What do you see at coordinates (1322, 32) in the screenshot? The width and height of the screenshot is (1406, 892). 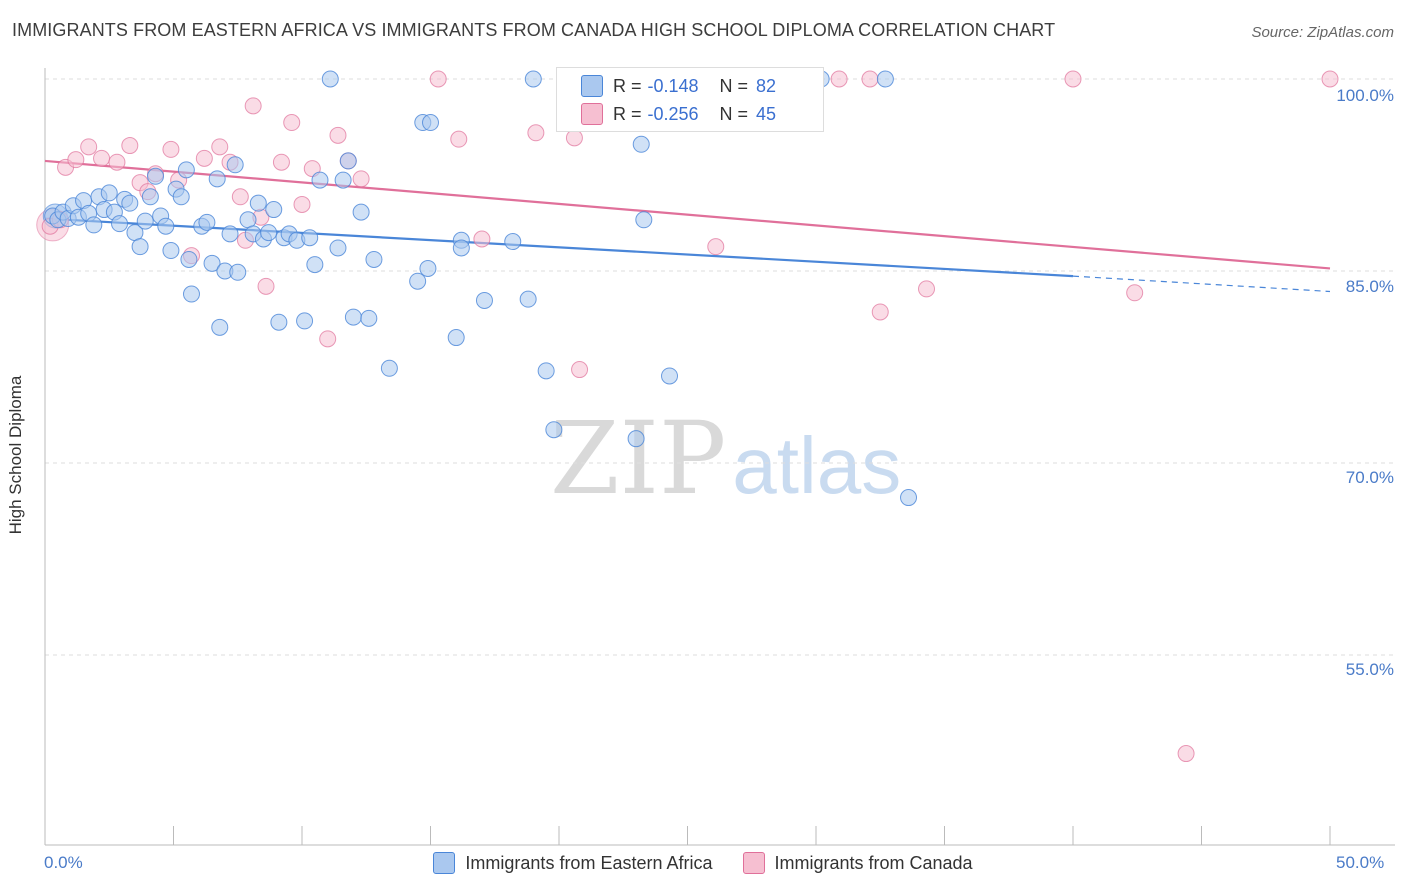 I see `source-label: Source: ZipAtlas.com` at bounding box center [1322, 32].